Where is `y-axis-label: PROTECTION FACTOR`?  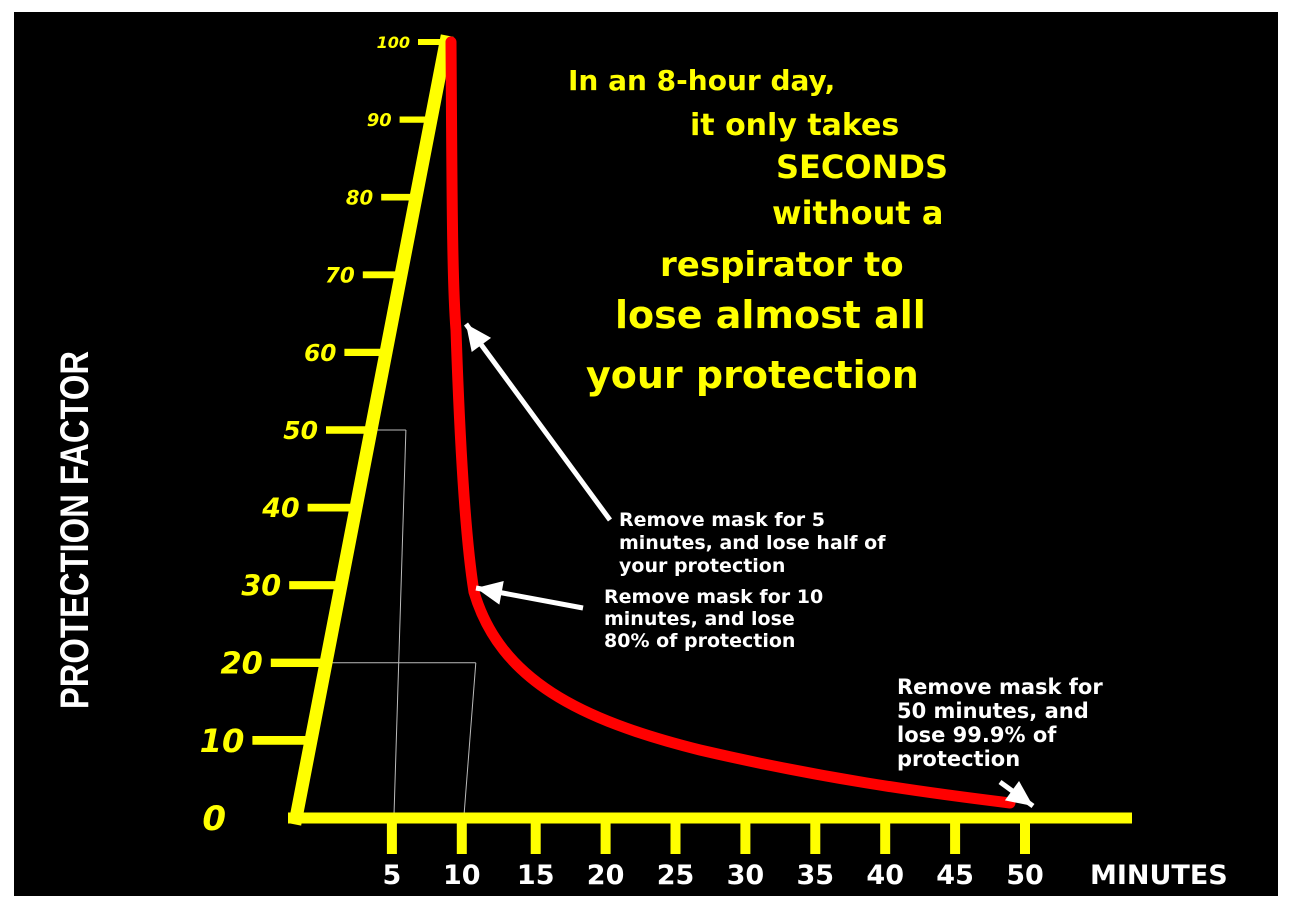
y-axis-label: PROTECTION FACTOR is located at coordinates (74, 530).